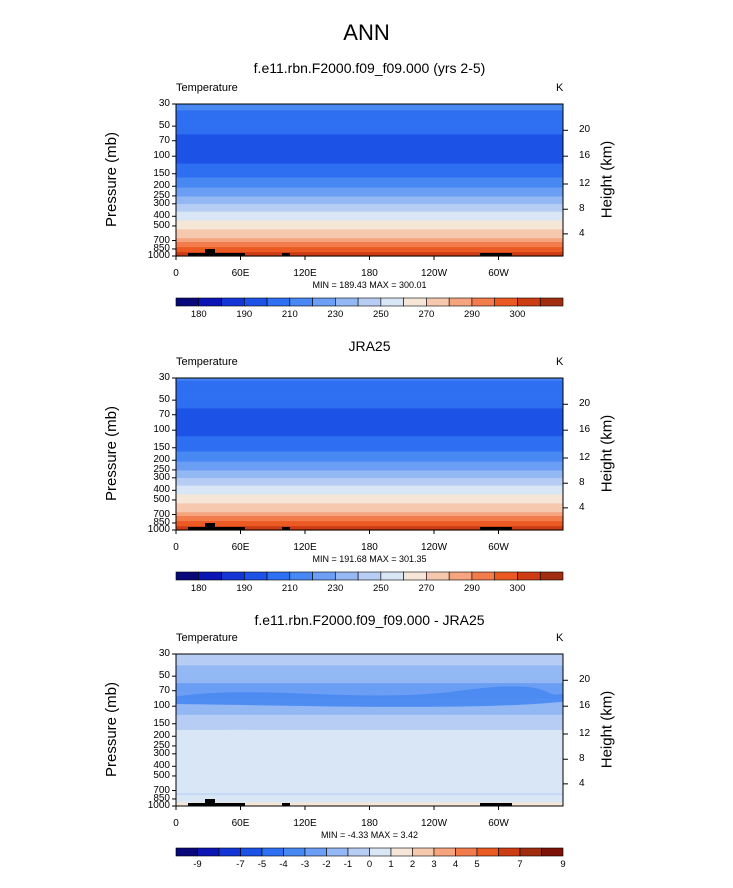 Image resolution: width=733 pixels, height=888 pixels. I want to click on y-tick-label: 400, so click(161, 766).